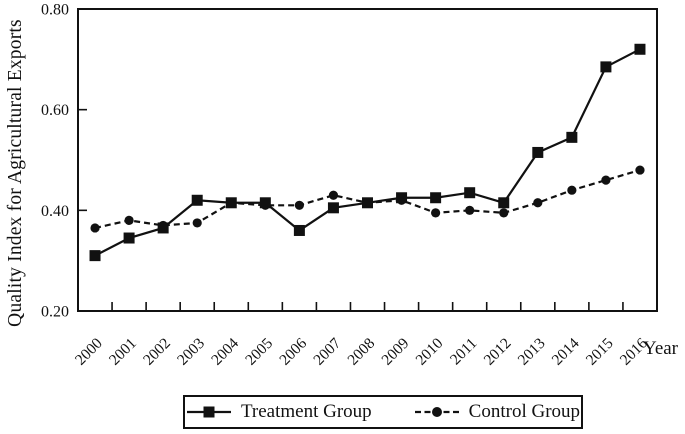  What do you see at coordinates (395, 352) in the screenshot?
I see `x-tick-label: 2009` at bounding box center [395, 352].